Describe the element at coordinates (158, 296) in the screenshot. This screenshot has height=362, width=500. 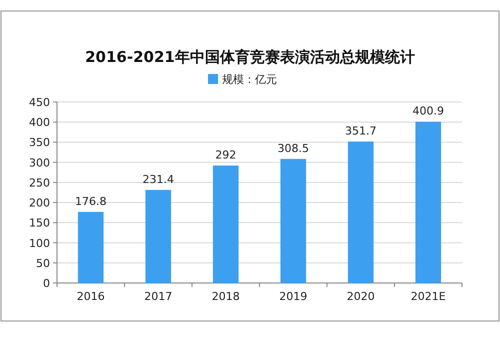
I see `x-tick-label: 2017` at that location.